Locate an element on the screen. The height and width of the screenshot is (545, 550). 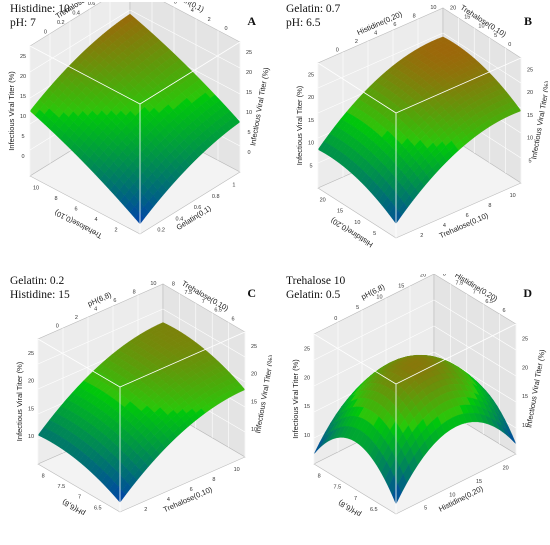
back-z-tick-label: 10 is located at coordinates (307, 436).